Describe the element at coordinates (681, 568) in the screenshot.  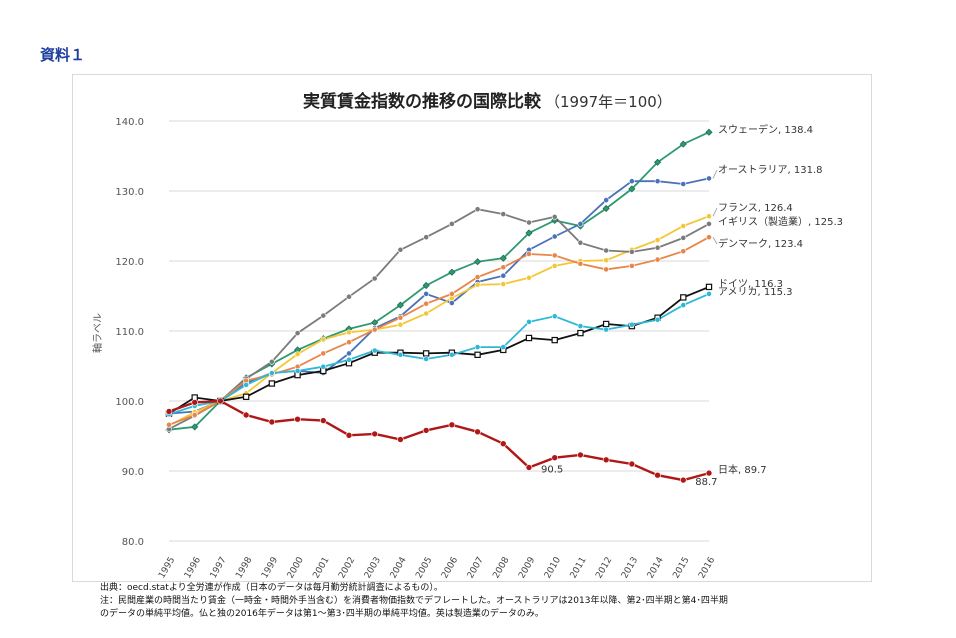
I see `x-tick-label: 2015` at that location.